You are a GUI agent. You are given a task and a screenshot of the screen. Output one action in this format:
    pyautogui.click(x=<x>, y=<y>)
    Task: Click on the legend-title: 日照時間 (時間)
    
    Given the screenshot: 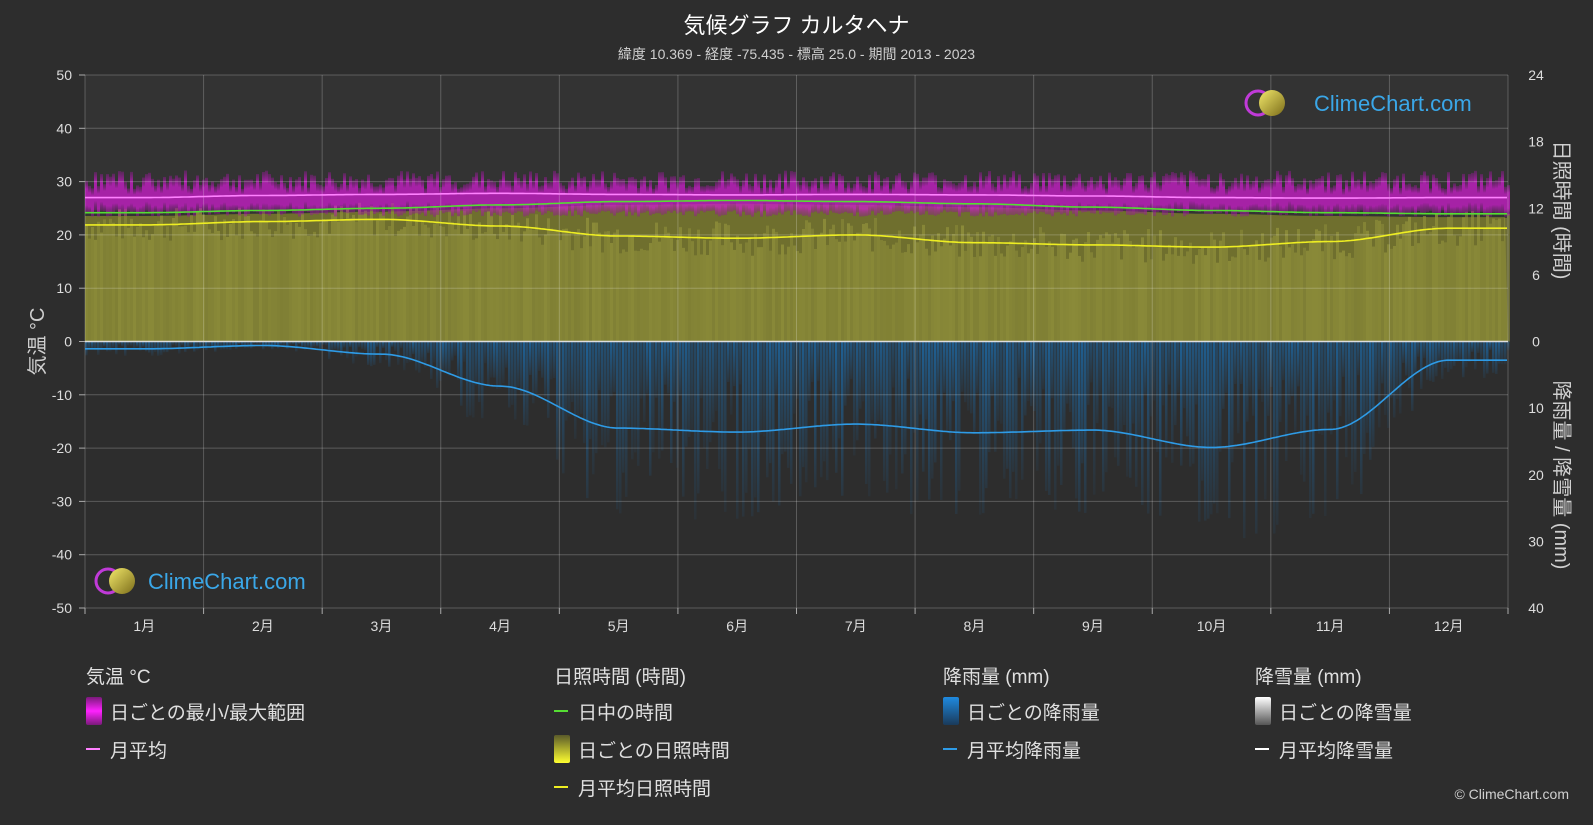 What is the action you would take?
    pyautogui.click(x=620, y=677)
    